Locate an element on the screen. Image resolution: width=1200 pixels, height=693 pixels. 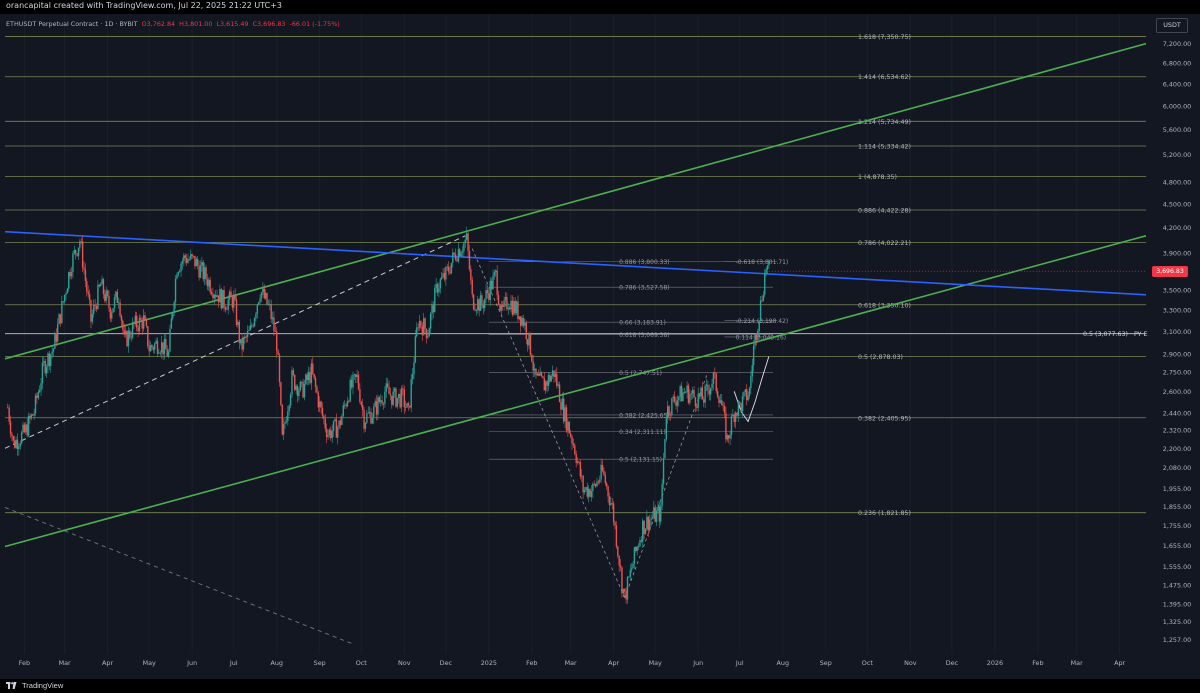
pyeq-label: 0.5 (3,077.63) · PY EQ is located at coordinates (1117, 334).